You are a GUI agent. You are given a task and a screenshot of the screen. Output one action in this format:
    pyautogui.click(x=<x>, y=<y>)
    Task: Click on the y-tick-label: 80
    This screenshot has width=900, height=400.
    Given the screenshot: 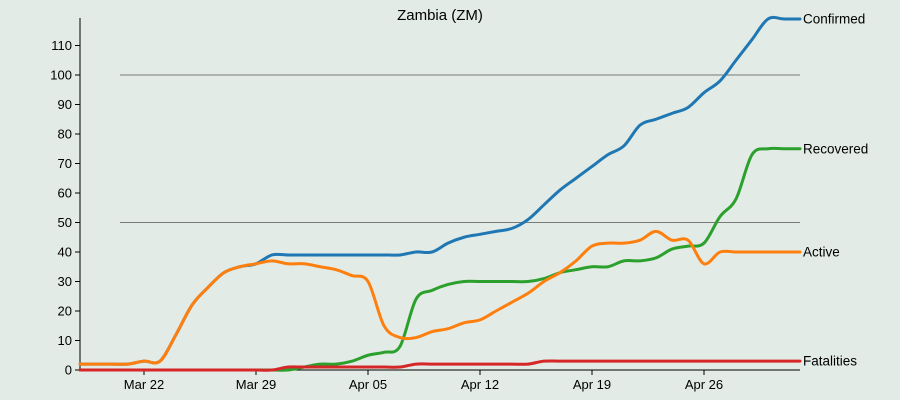 What is the action you would take?
    pyautogui.click(x=65, y=134)
    